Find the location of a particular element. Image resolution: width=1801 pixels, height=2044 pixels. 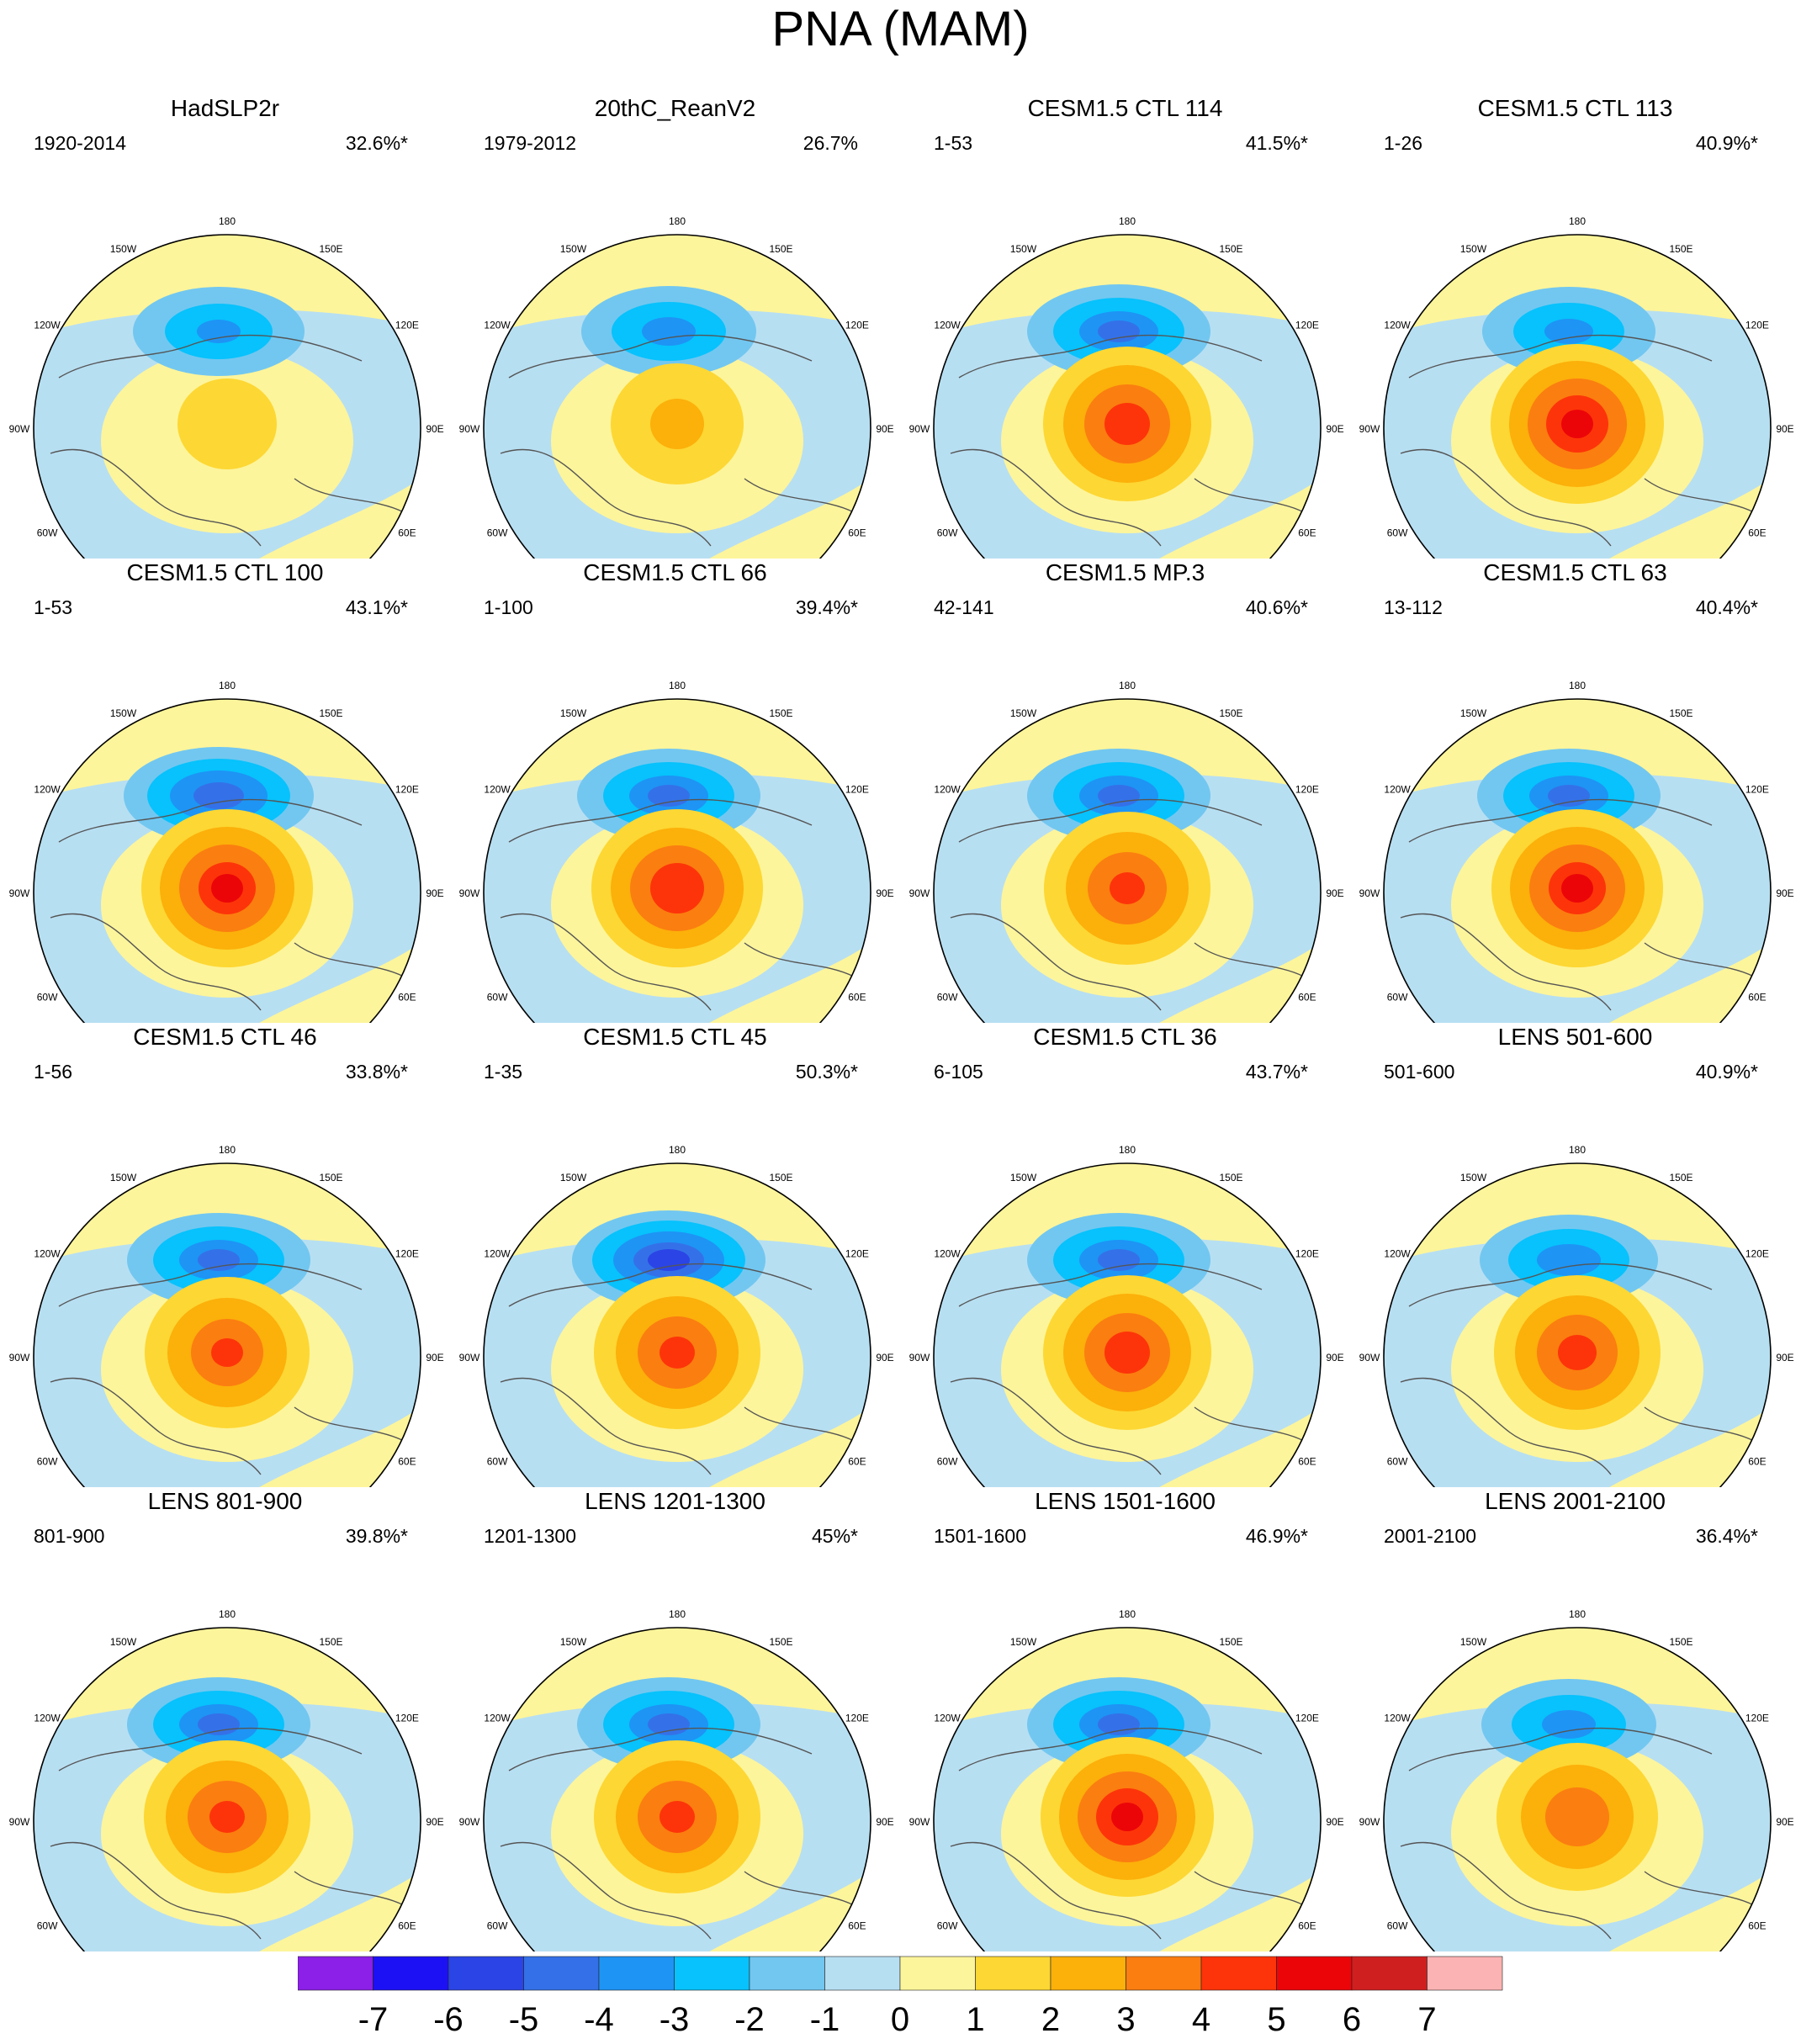

panel-variance-percent: 33.8%* is located at coordinates (377, 1072).